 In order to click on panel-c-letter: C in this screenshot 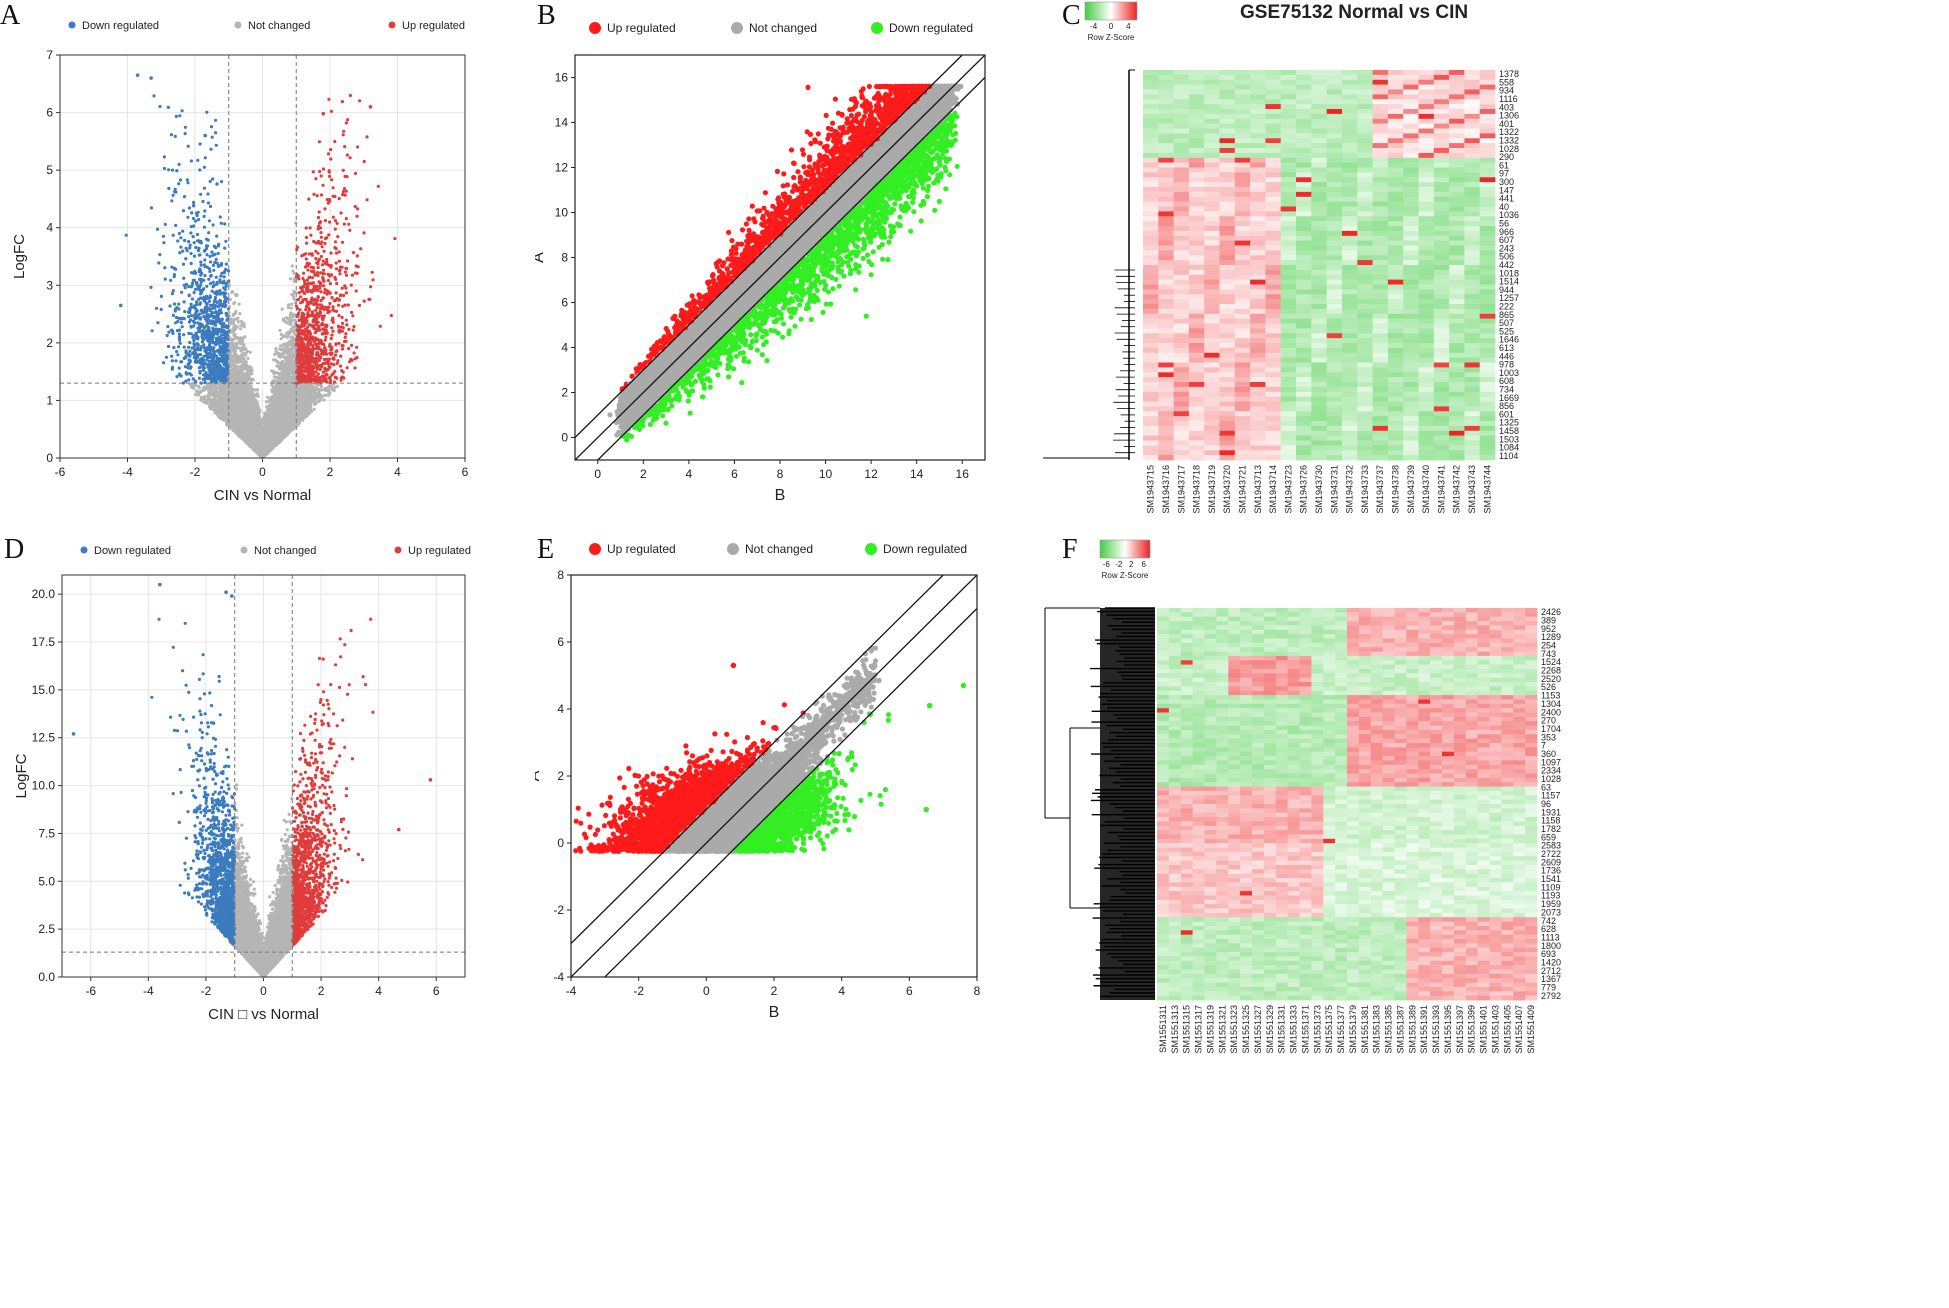, I will do `click(1071, 16)`.